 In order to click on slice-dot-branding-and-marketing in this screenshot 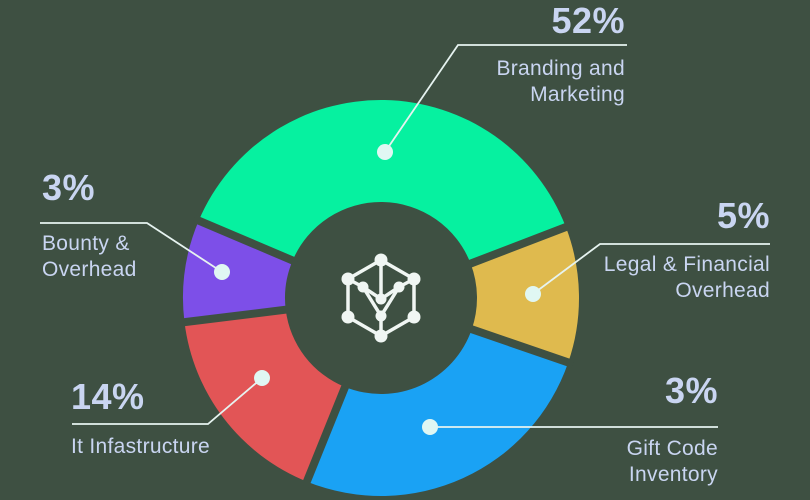, I will do `click(385, 152)`.